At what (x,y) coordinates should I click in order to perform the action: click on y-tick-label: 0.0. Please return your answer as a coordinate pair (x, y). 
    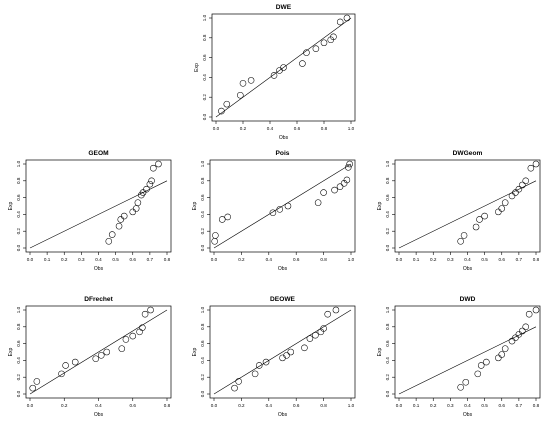
    Looking at the image, I should click on (202, 247).